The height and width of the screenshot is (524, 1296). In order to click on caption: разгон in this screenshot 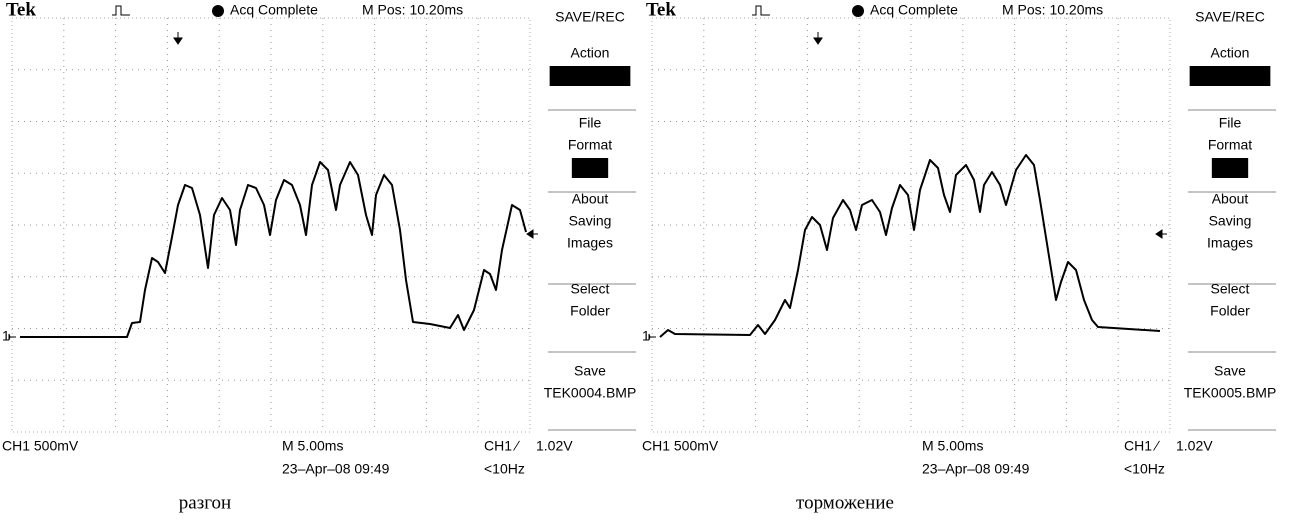, I will do `click(205, 502)`.